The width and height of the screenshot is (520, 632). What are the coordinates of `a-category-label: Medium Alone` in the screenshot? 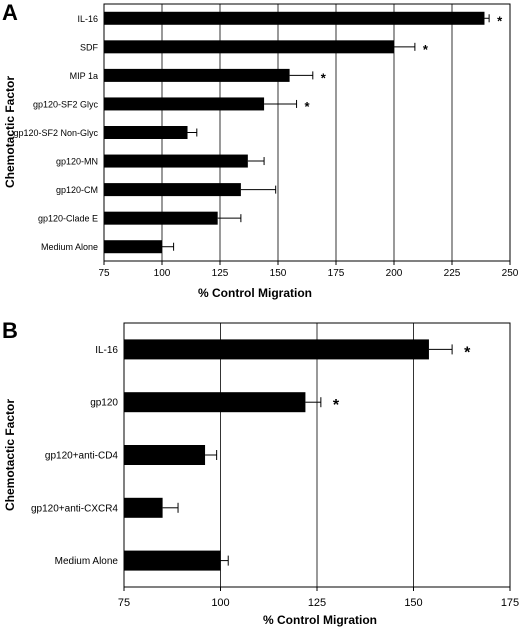 It's located at (69, 247).